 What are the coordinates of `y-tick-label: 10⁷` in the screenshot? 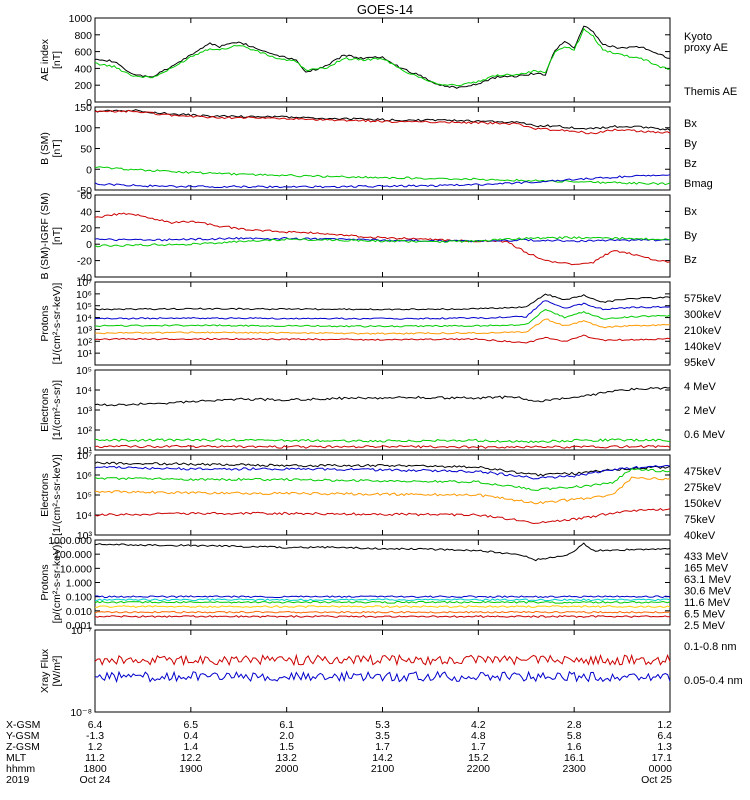 It's located at (85, 283).